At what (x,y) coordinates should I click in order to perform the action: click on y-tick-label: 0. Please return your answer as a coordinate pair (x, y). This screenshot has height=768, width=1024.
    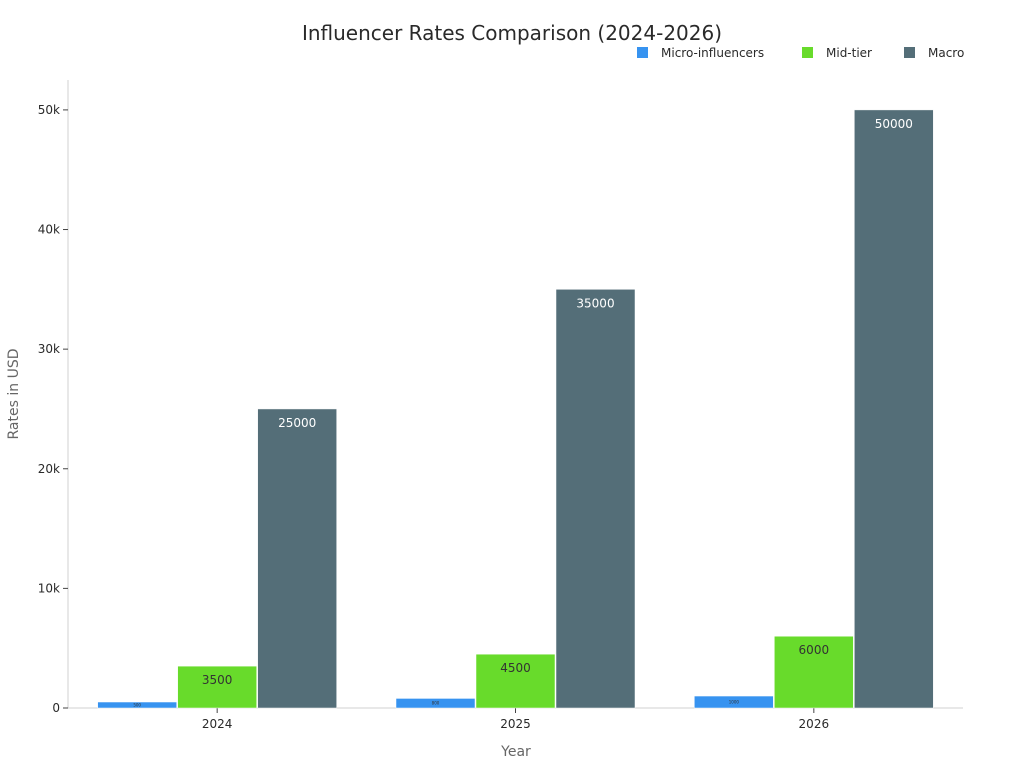
    Looking at the image, I should click on (56, 708).